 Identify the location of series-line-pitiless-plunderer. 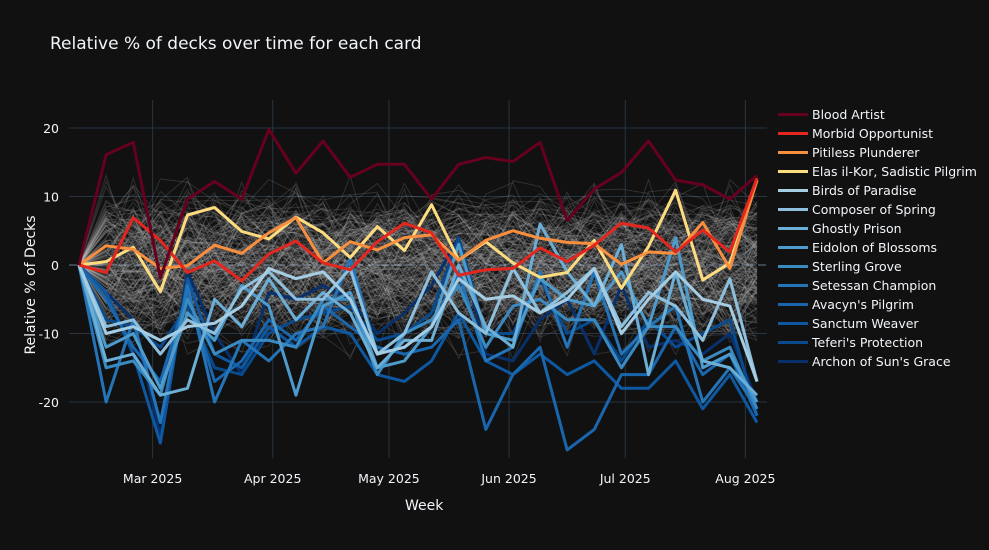
(418, 224).